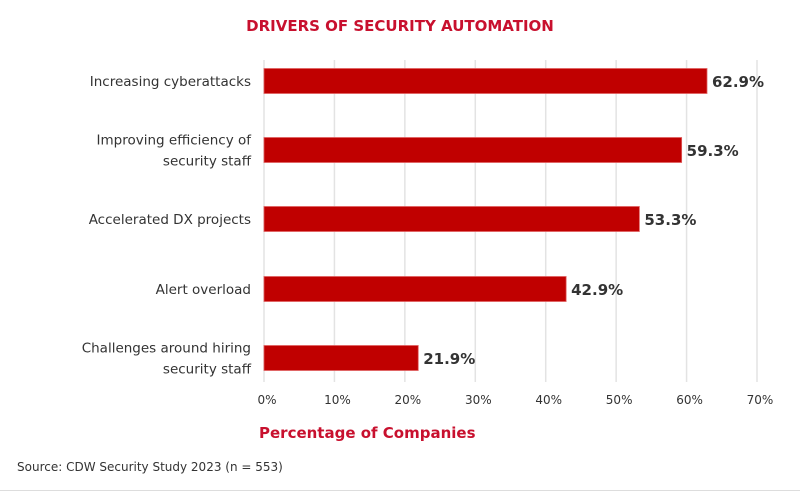 Image resolution: width=800 pixels, height=493 pixels. I want to click on x-tick-label: 30%, so click(478, 400).